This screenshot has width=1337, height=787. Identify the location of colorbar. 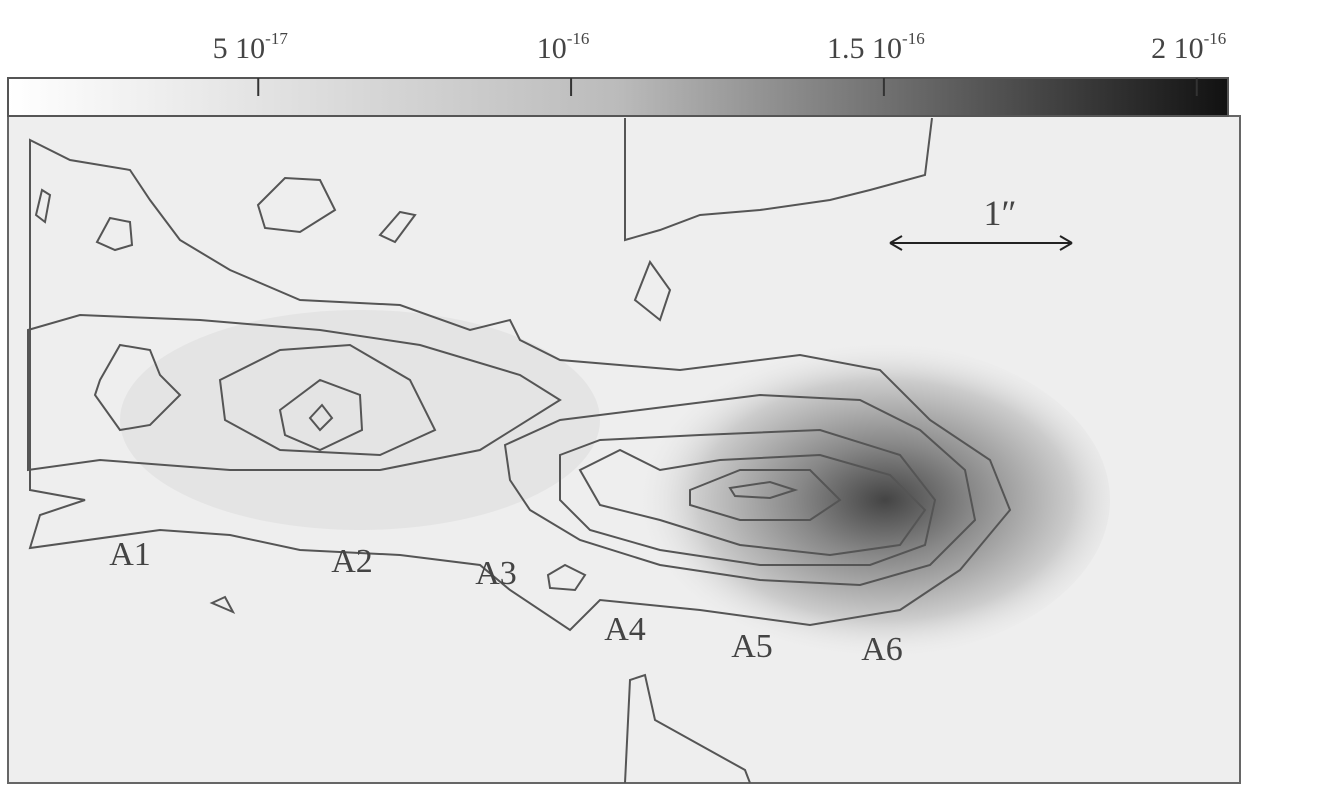
(618, 97).